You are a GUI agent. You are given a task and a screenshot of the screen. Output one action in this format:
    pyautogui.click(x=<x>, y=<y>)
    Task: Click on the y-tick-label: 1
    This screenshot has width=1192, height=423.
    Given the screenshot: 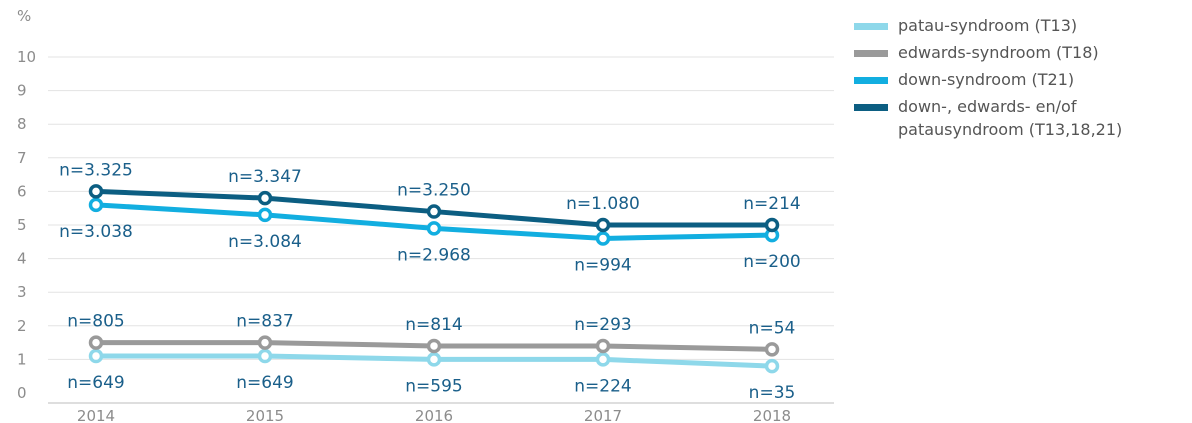 What is the action you would take?
    pyautogui.click(x=22, y=359)
    